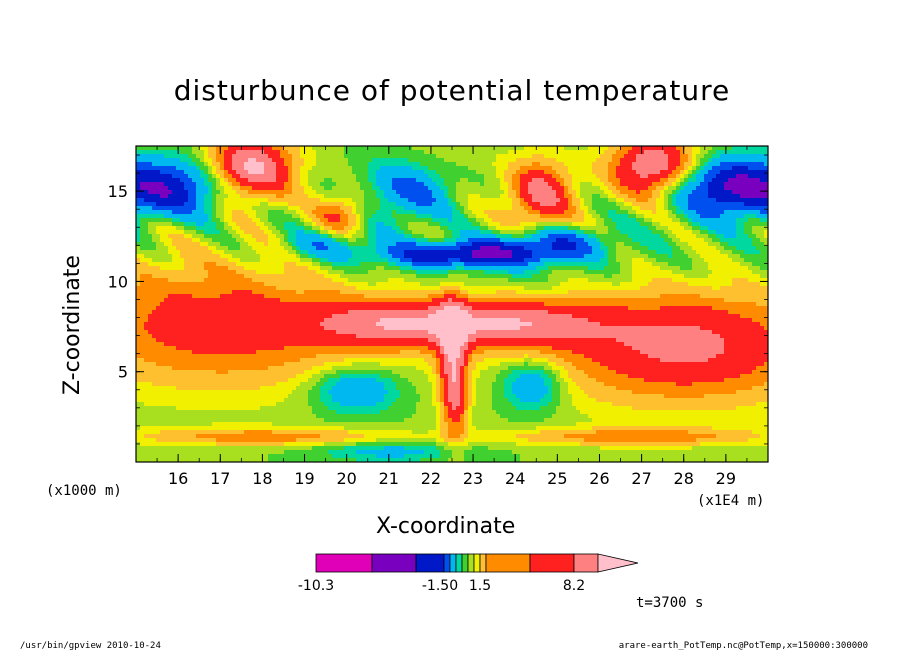 The width and height of the screenshot is (904, 654). What do you see at coordinates (440, 586) in the screenshot?
I see `colorbar-label: -1.50` at bounding box center [440, 586].